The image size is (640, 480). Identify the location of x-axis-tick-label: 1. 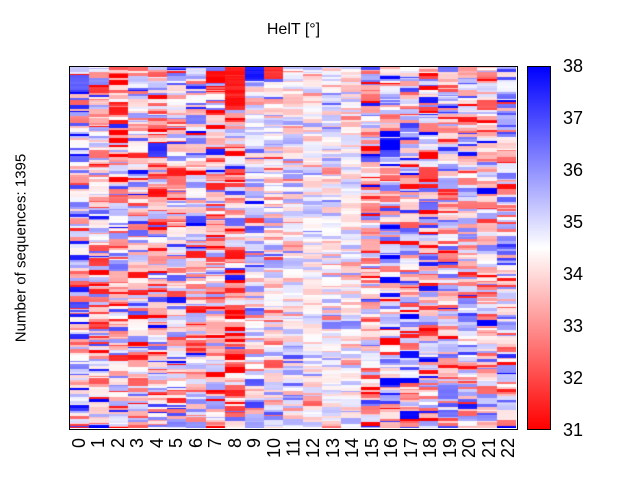
(98, 443).